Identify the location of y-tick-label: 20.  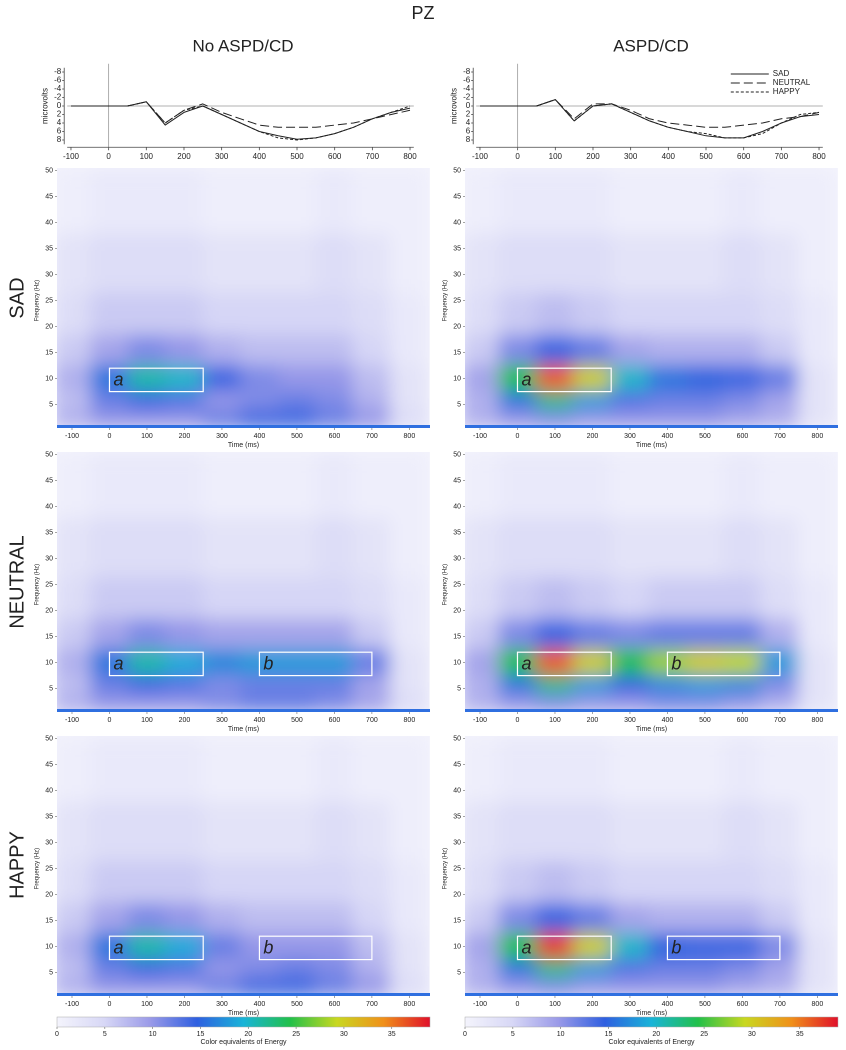
(457, 326).